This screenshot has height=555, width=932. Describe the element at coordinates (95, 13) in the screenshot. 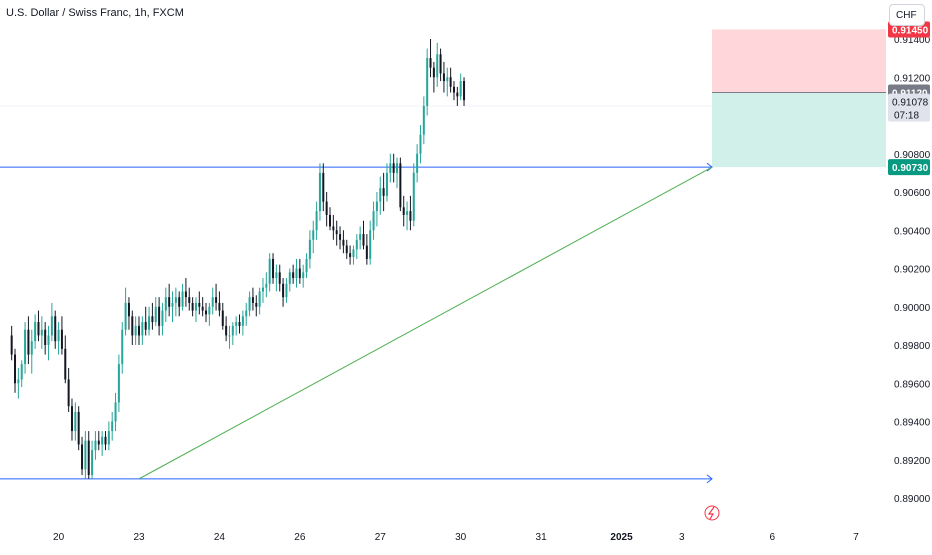

I see `symbol-title: U.S. Dollar / Swiss Franc, 1h, FXCM` at that location.